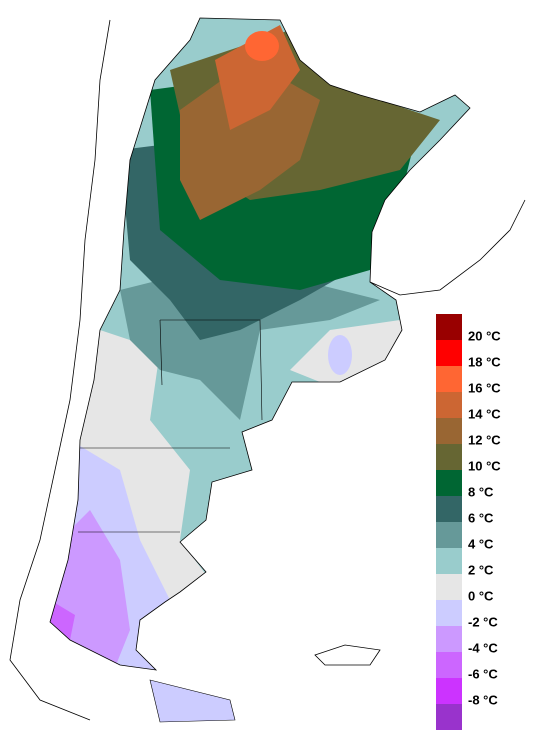 This screenshot has height=745, width=538. What do you see at coordinates (481, 543) in the screenshot?
I see `legend-label: 4 °C` at bounding box center [481, 543].